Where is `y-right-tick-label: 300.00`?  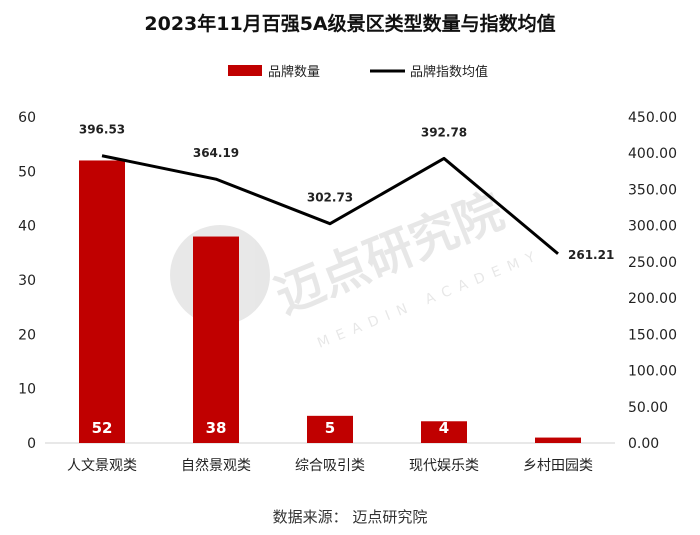 y-right-tick-label: 300.00 is located at coordinates (652, 227).